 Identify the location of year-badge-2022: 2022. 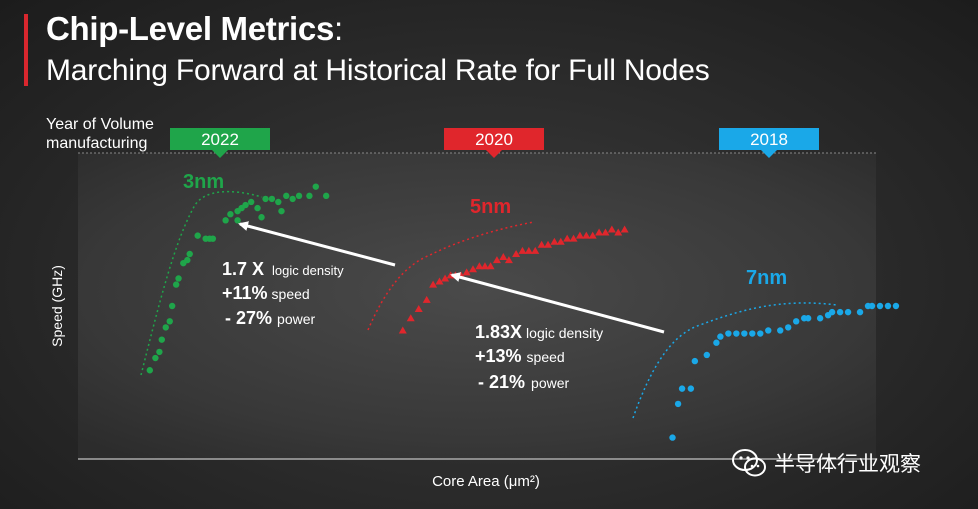
(220, 143).